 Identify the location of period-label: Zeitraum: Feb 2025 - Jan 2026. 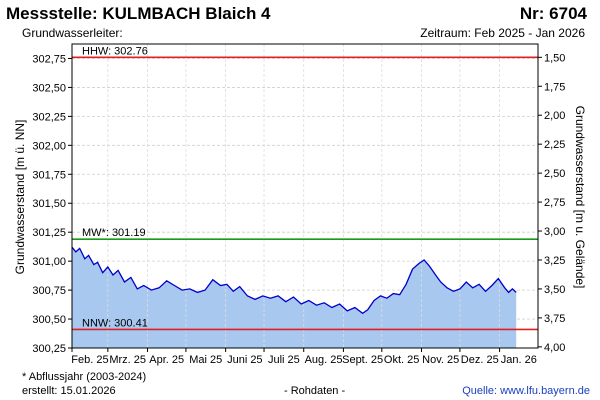
(502, 33).